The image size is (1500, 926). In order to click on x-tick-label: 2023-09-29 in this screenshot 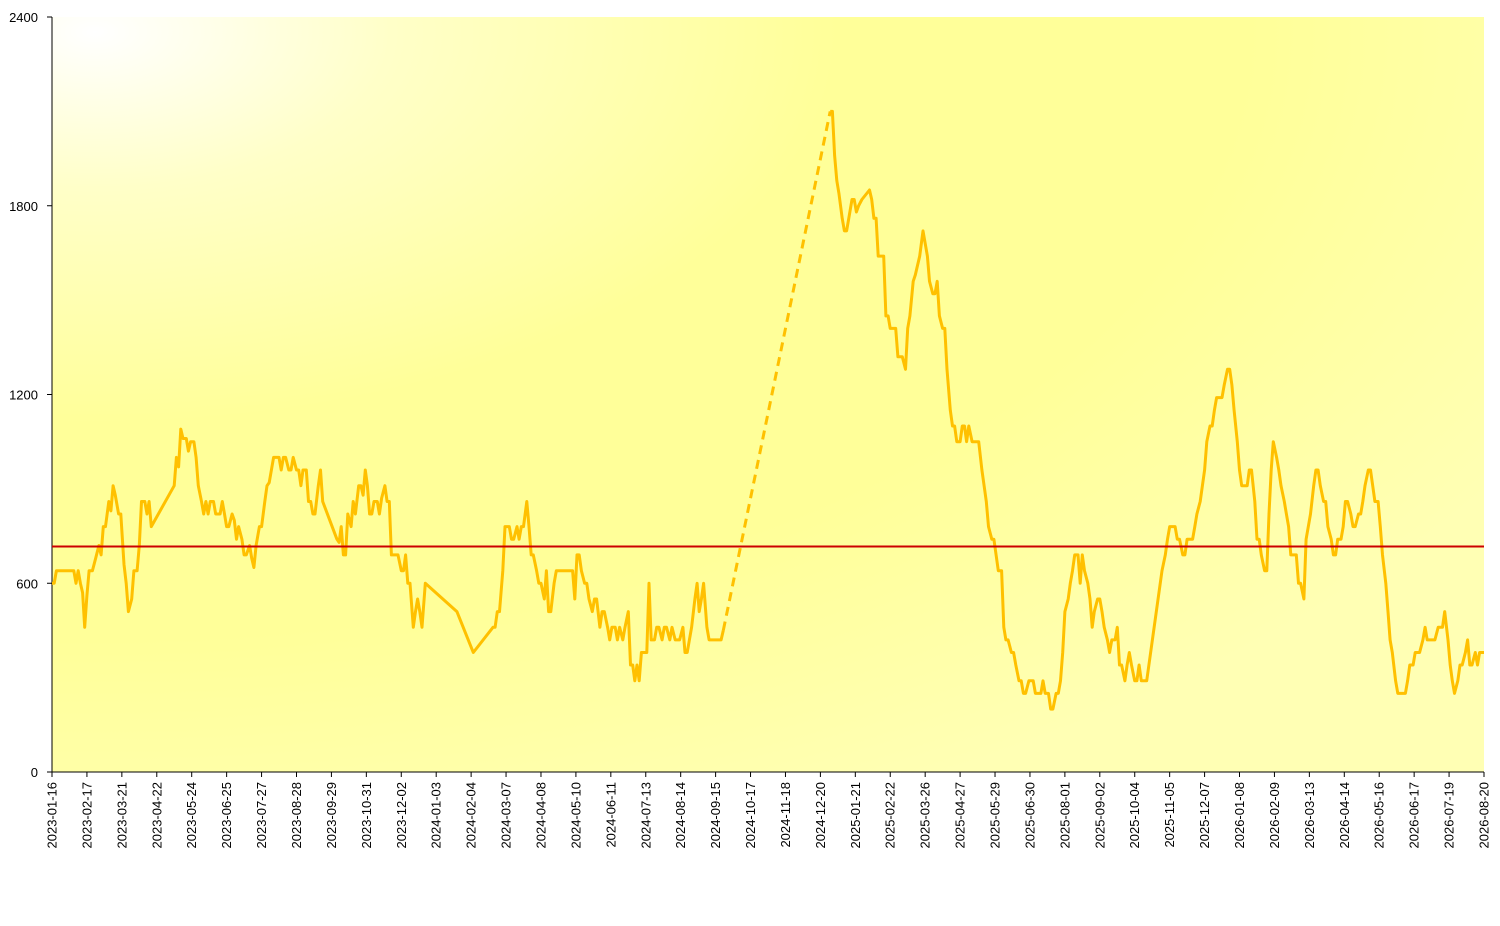, I will do `click(331, 815)`.